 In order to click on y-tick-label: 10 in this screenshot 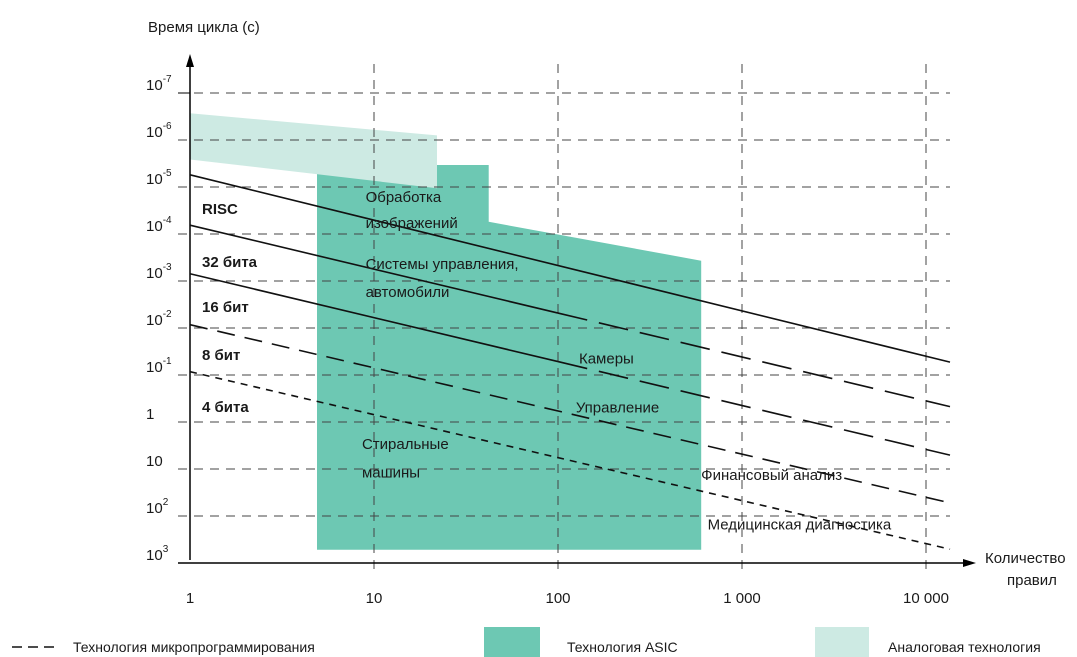, I will do `click(154, 461)`.